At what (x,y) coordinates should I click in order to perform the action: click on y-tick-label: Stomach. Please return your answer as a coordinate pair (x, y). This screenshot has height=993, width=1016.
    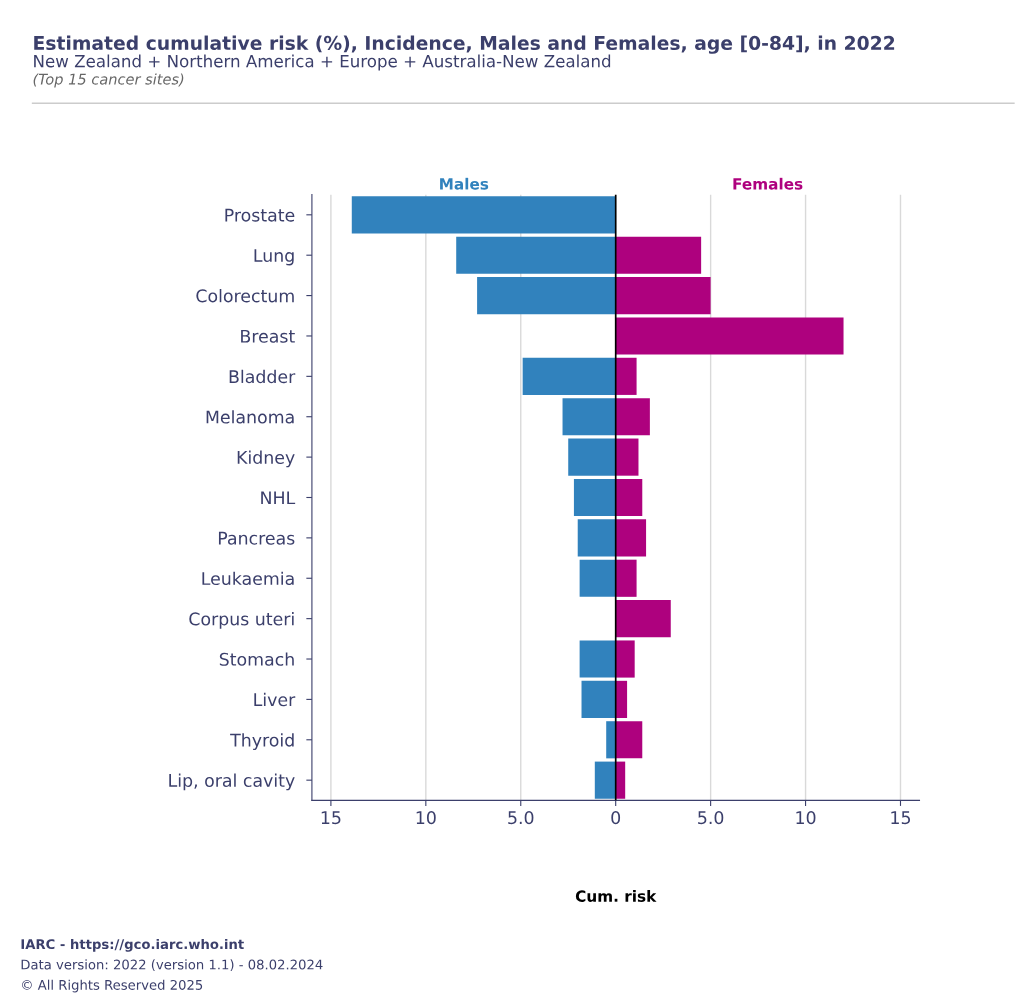
    Looking at the image, I should click on (256, 659).